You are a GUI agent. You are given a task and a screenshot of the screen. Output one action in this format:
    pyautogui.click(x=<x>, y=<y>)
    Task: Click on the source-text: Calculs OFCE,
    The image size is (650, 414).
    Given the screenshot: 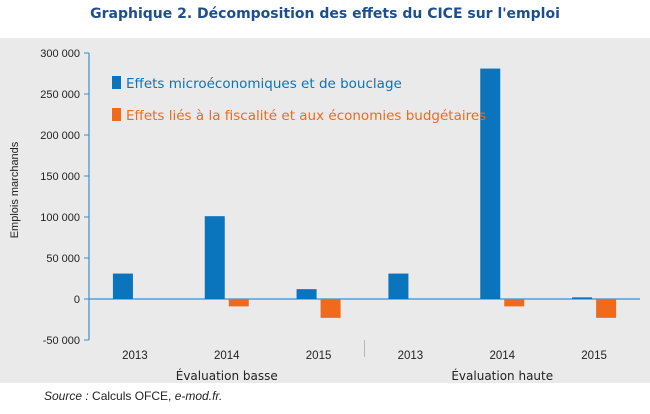 What is the action you would take?
    pyautogui.click(x=131, y=396)
    